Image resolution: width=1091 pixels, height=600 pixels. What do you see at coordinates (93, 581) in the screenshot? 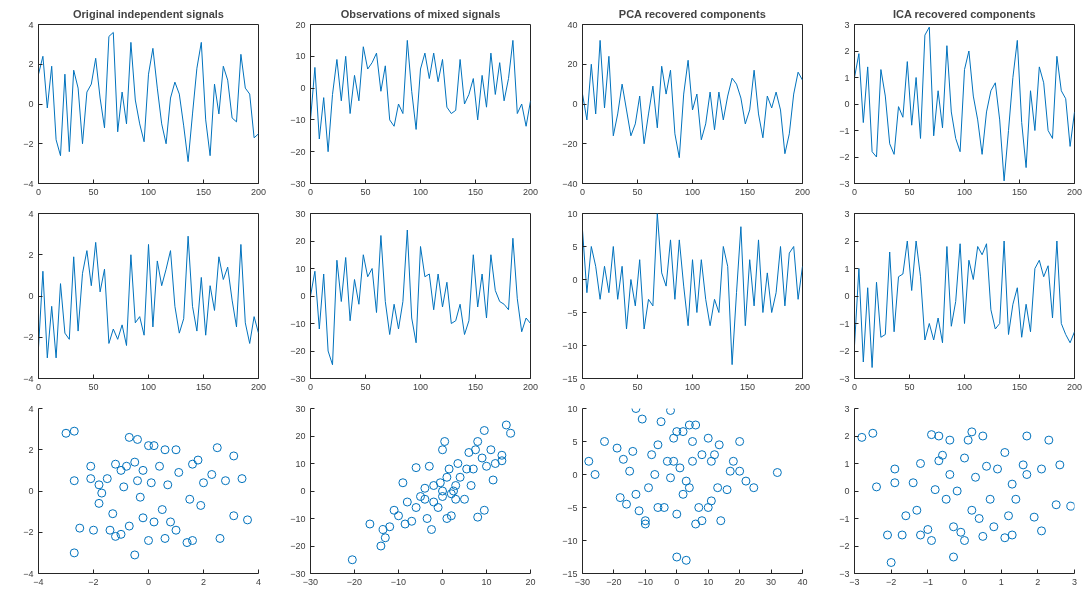
I see `x-tick-label: −2` at bounding box center [93, 581].